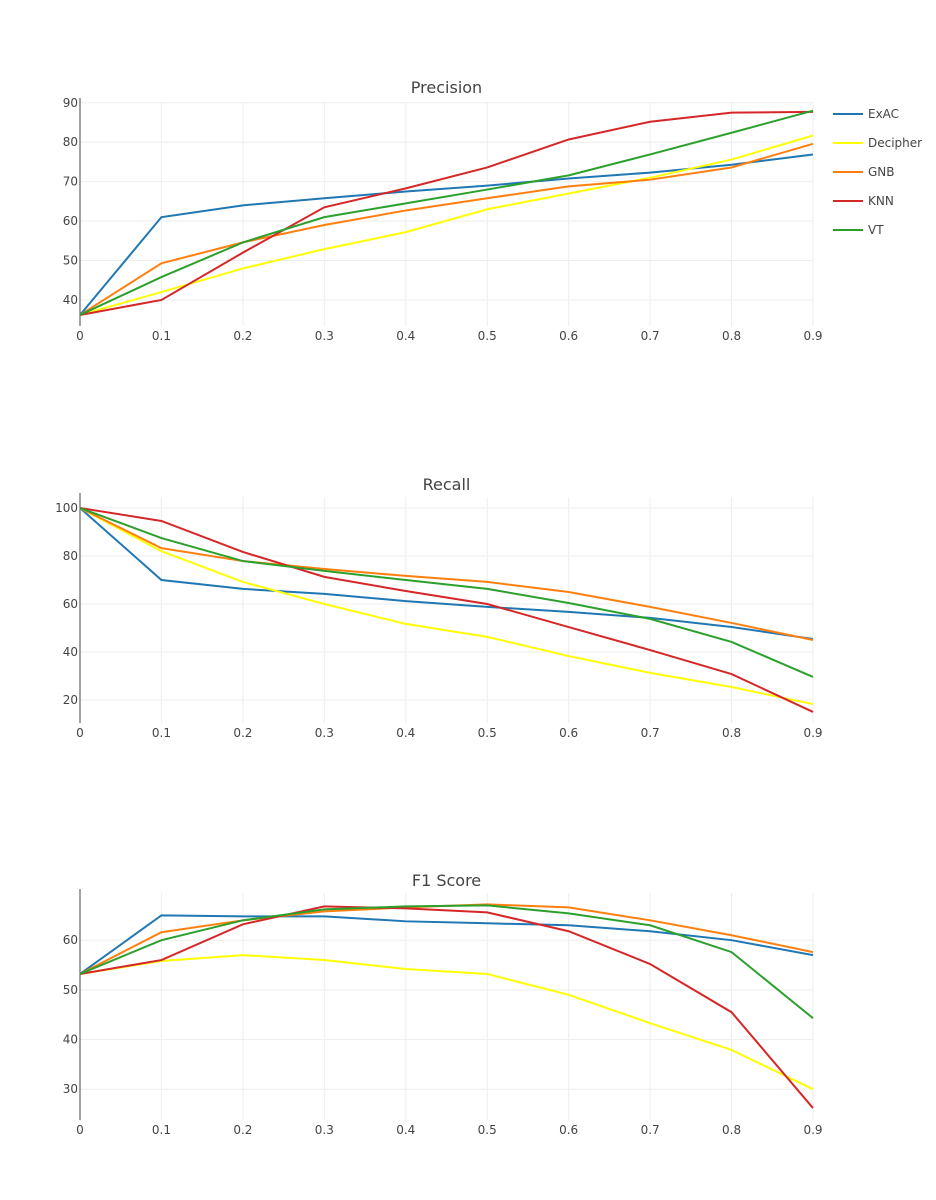  What do you see at coordinates (70, 103) in the screenshot?
I see `y-tick-label: 90` at bounding box center [70, 103].